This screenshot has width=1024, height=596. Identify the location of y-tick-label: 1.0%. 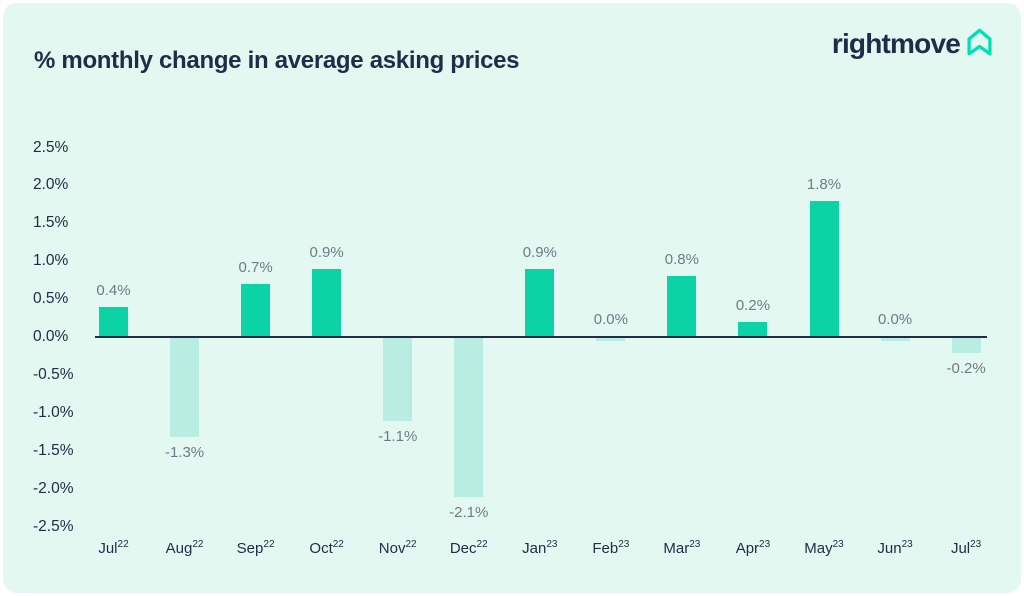
(51, 261).